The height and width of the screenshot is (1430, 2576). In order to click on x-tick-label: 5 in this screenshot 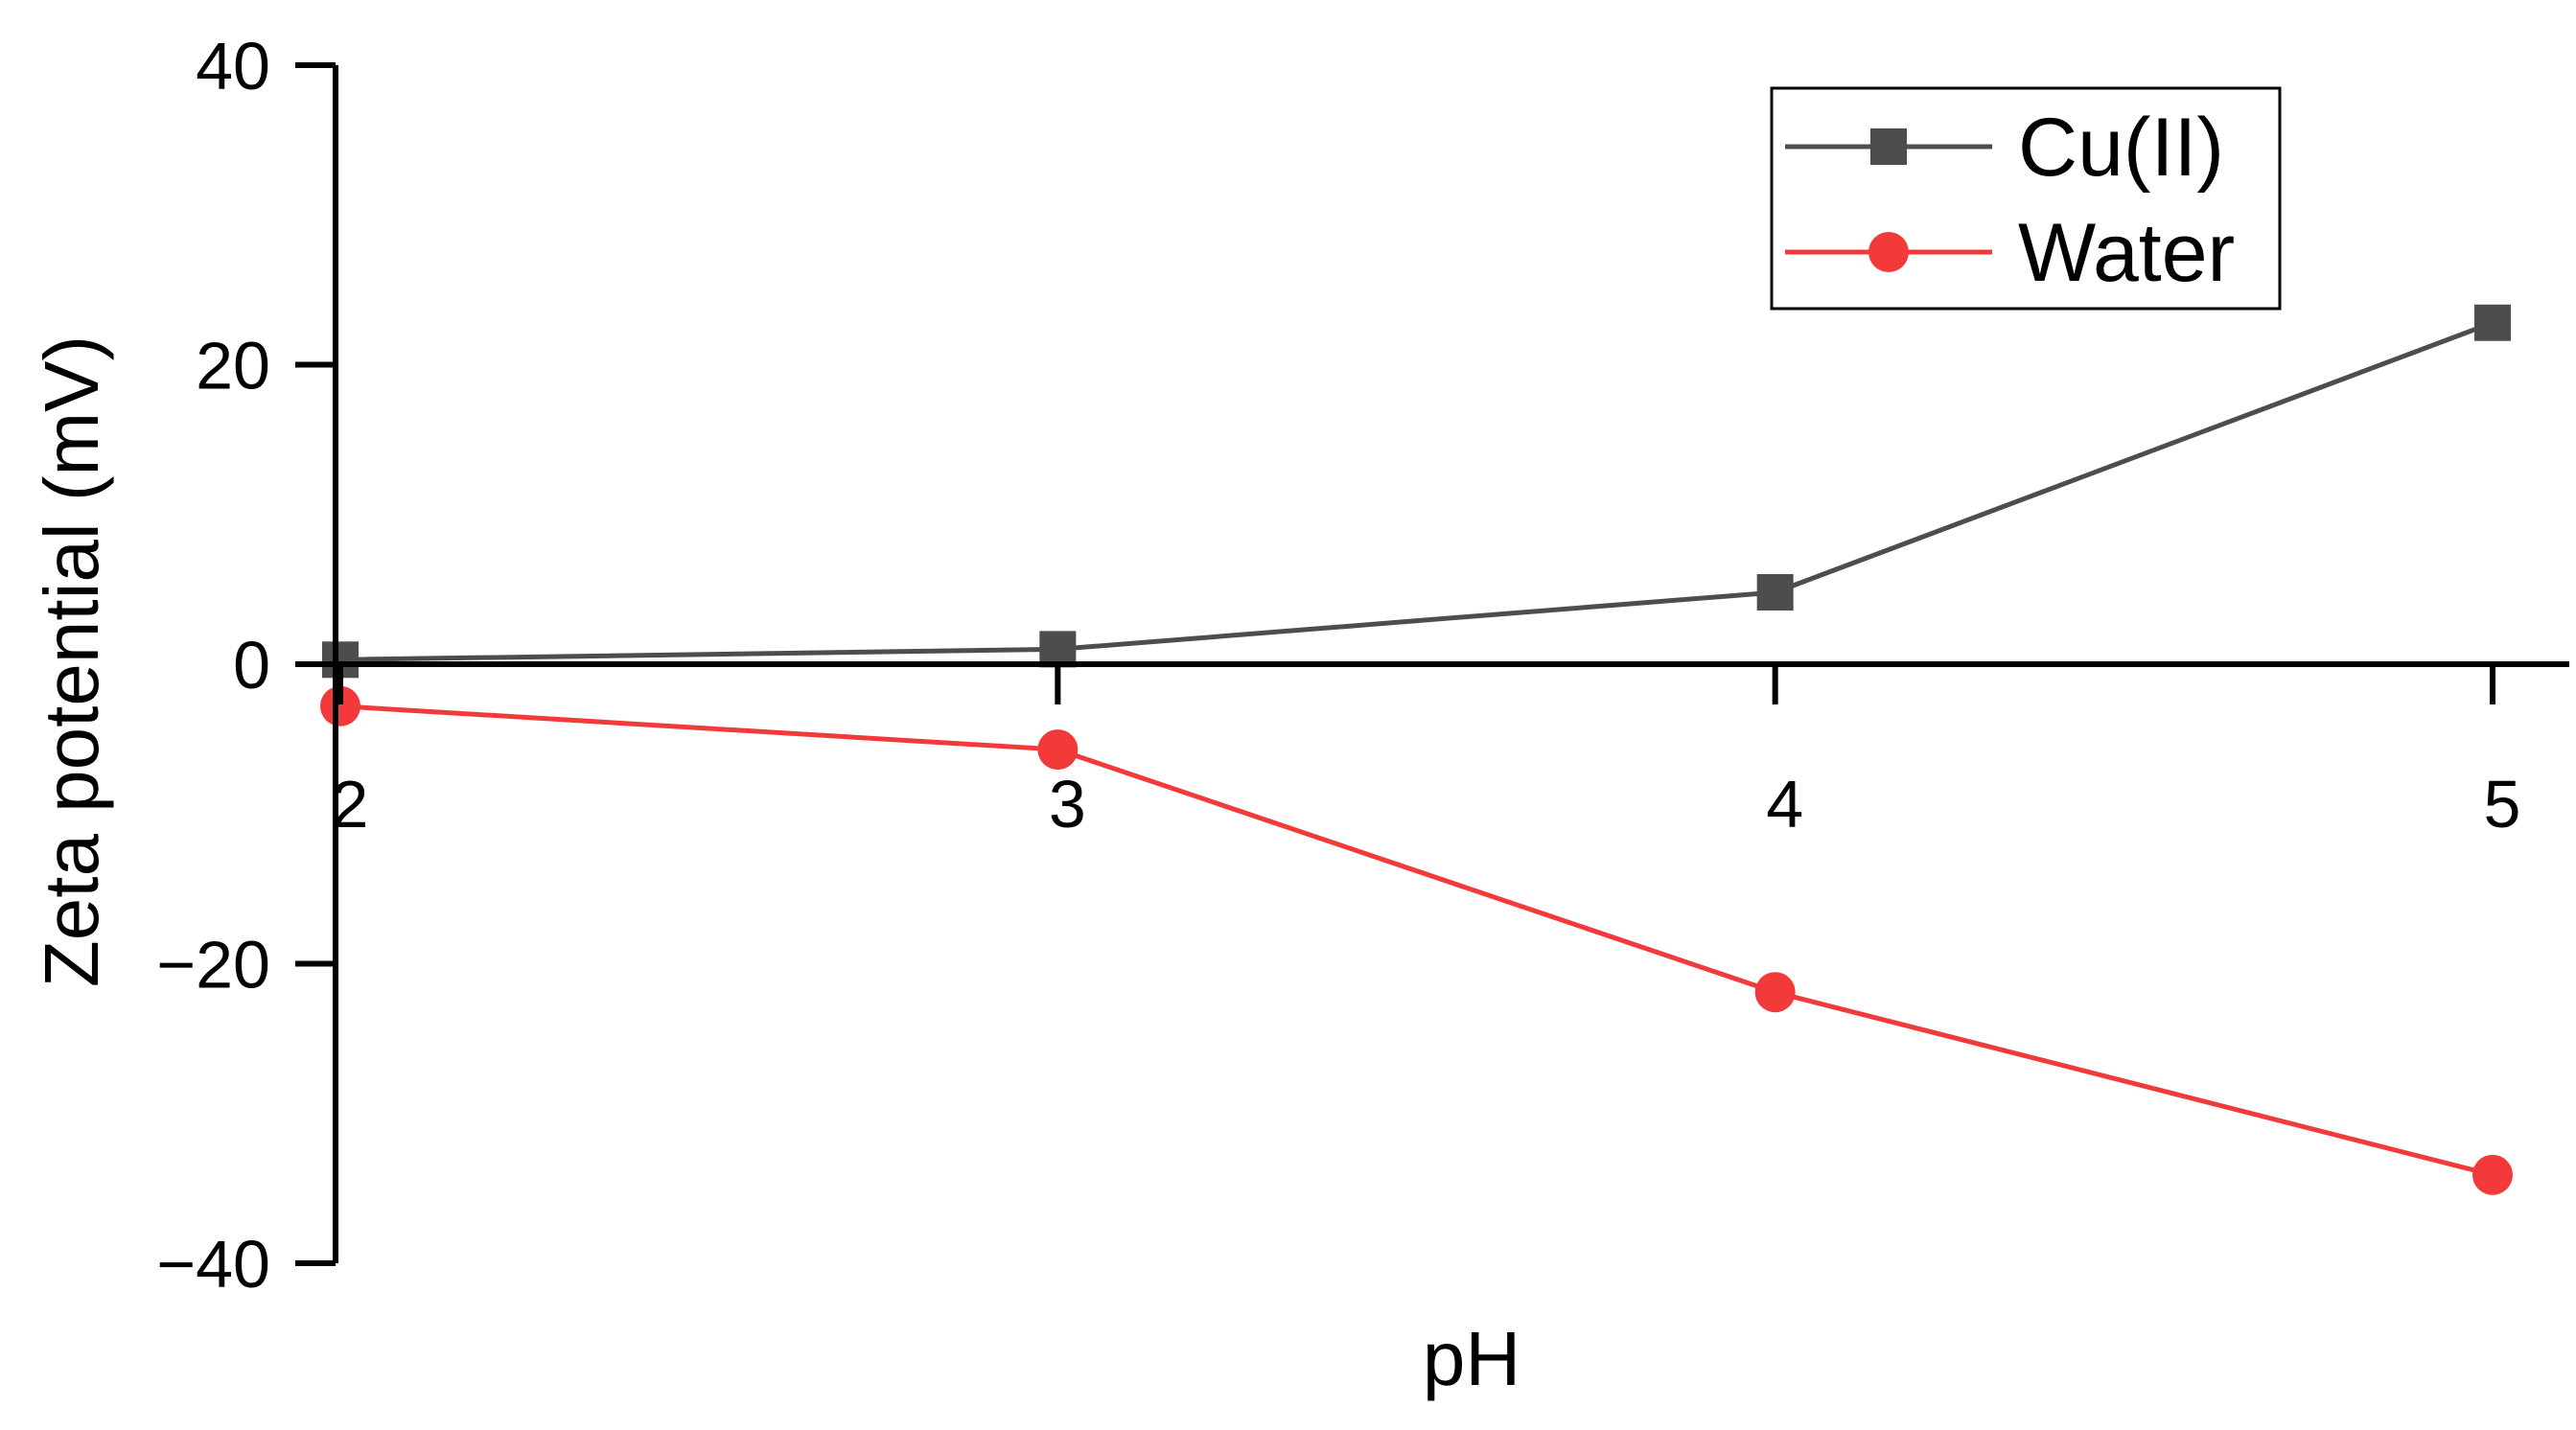, I will do `click(2503, 805)`.